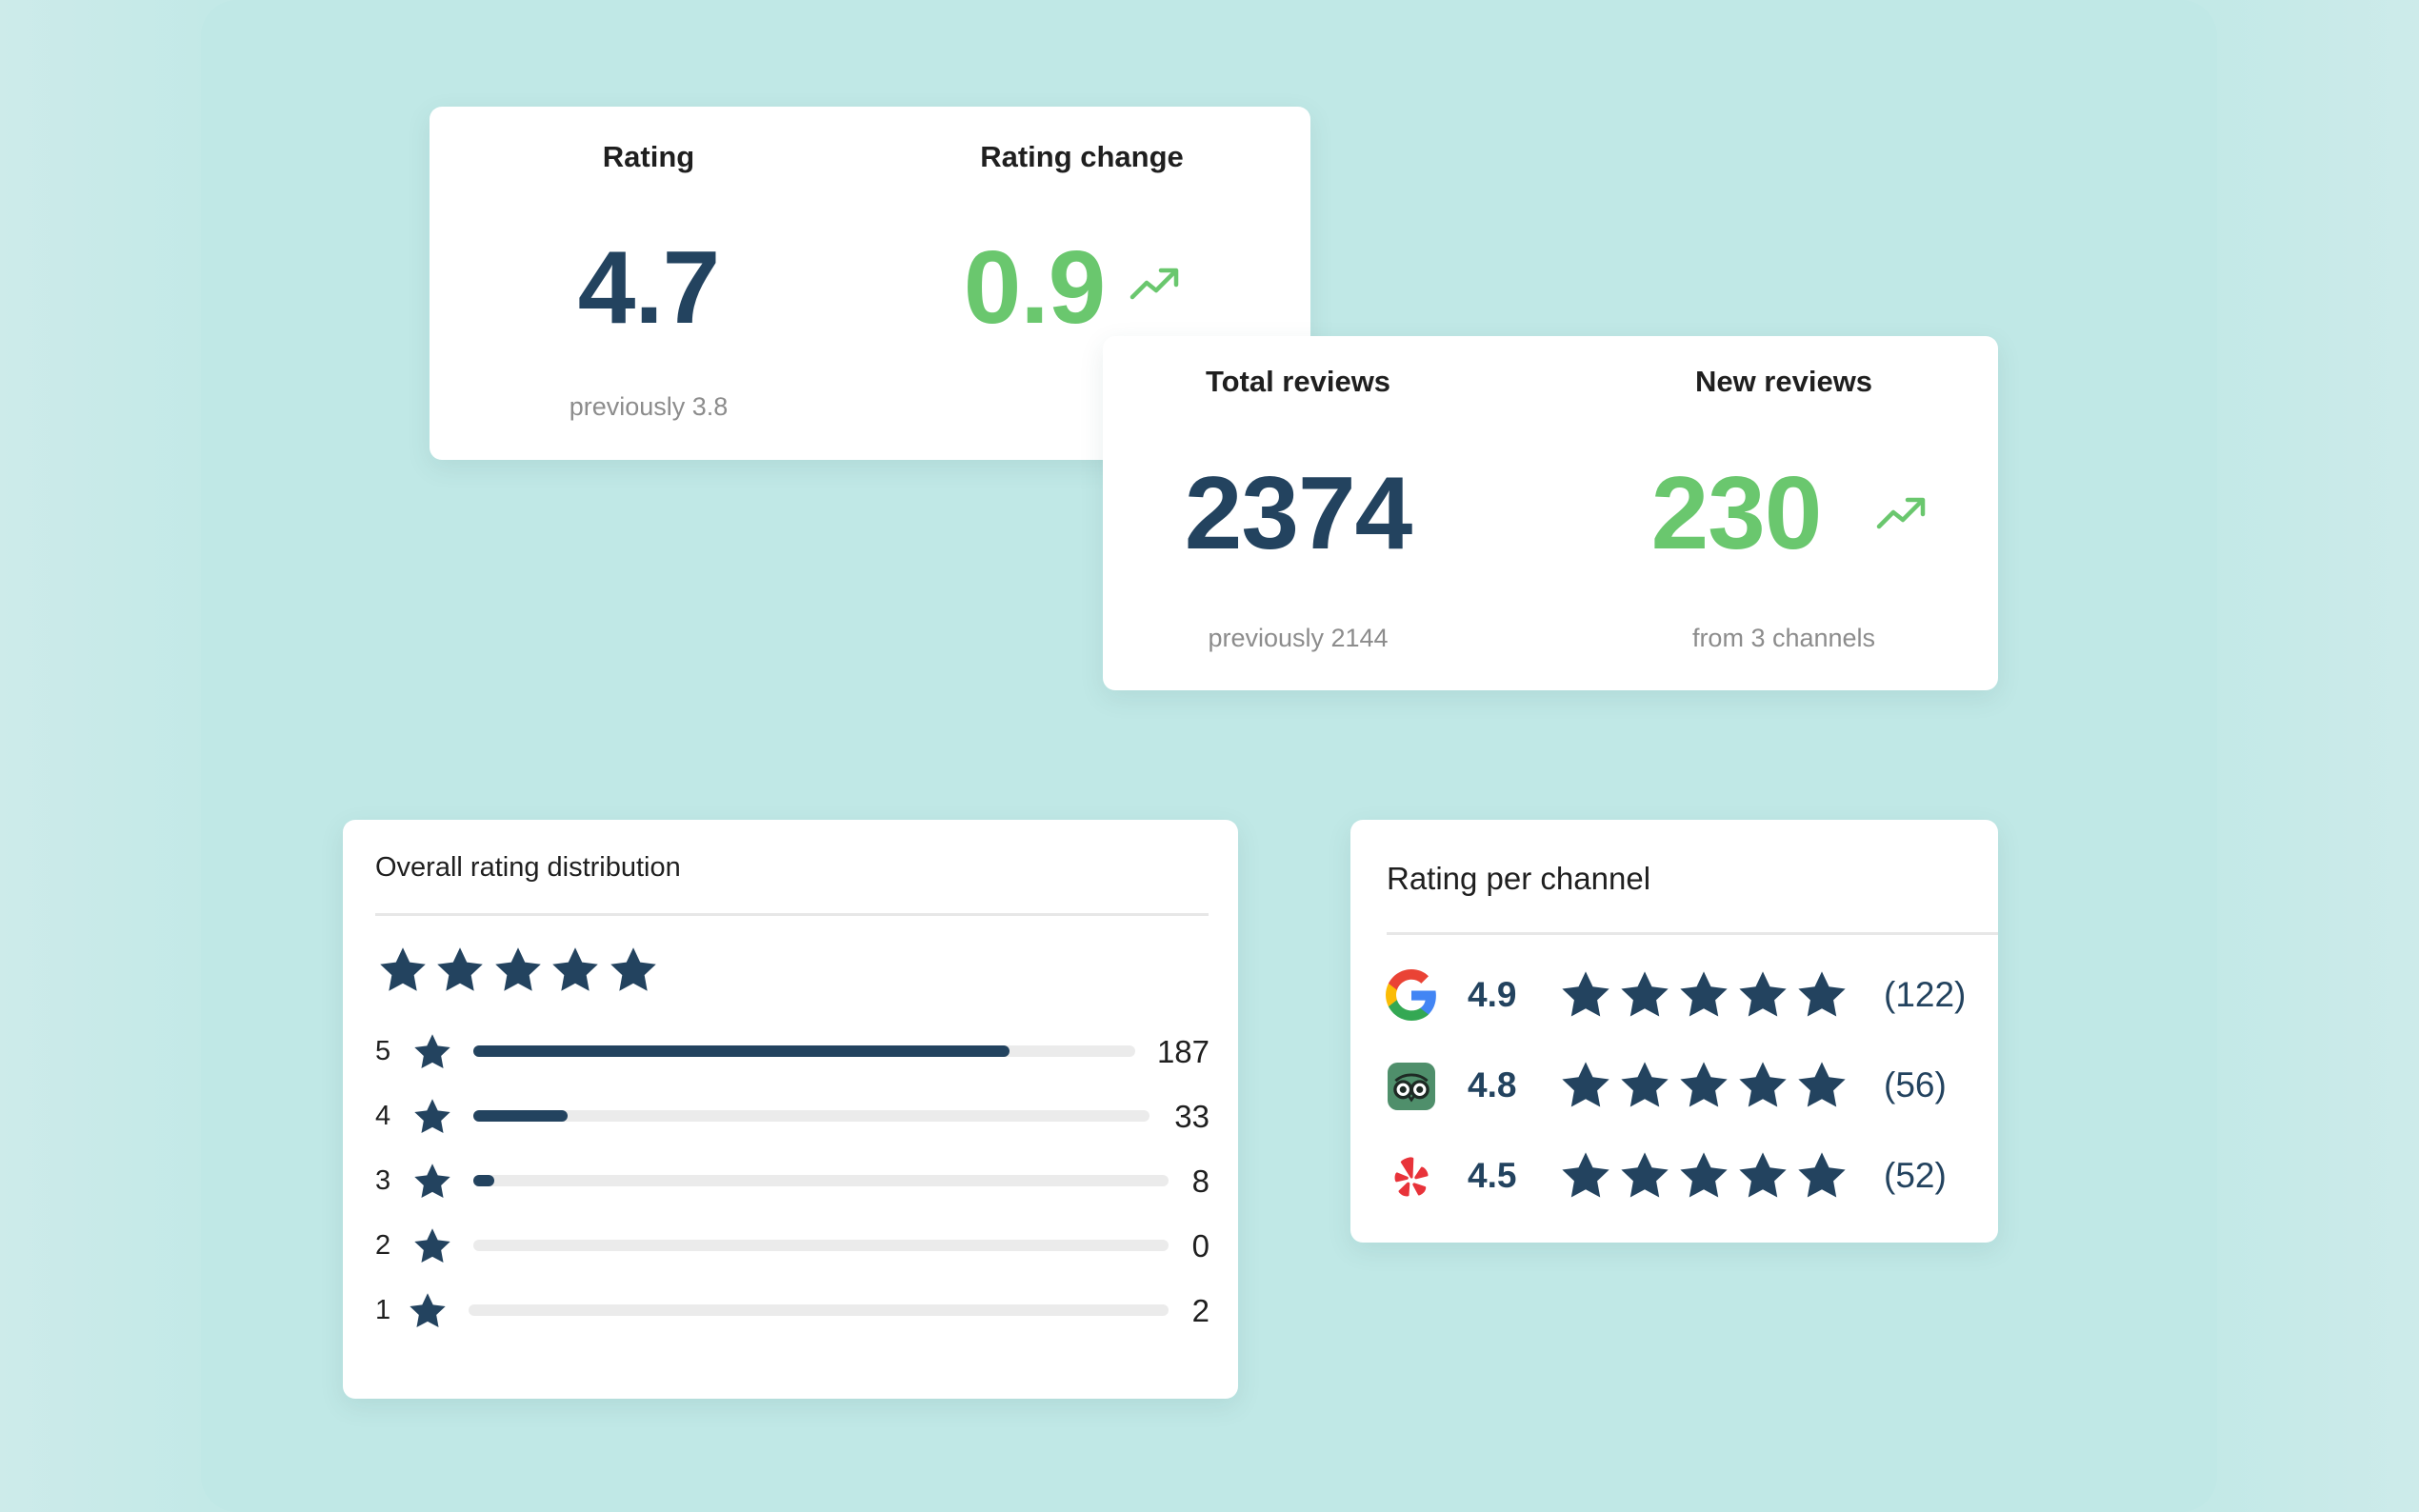  I want to click on rating-change-label: Rating change, so click(1082, 156).